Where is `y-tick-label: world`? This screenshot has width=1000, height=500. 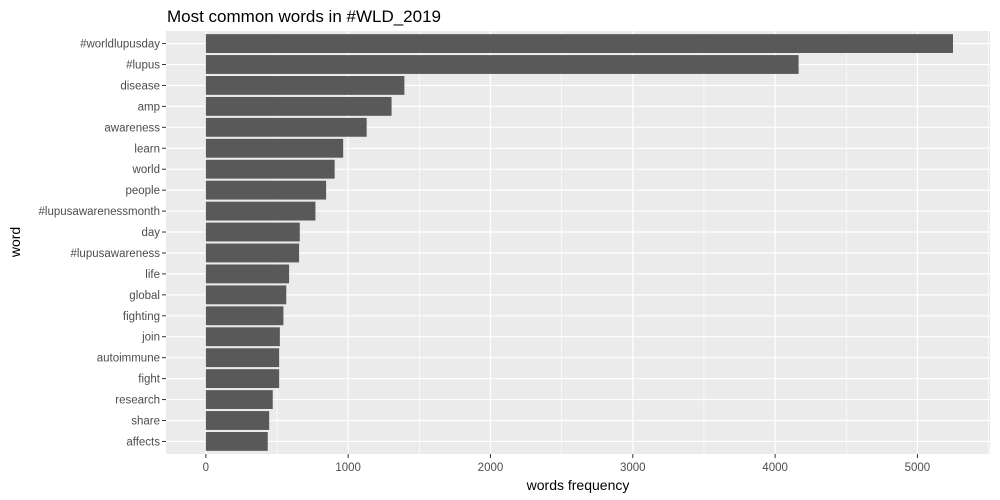
y-tick-label: world is located at coordinates (146, 170).